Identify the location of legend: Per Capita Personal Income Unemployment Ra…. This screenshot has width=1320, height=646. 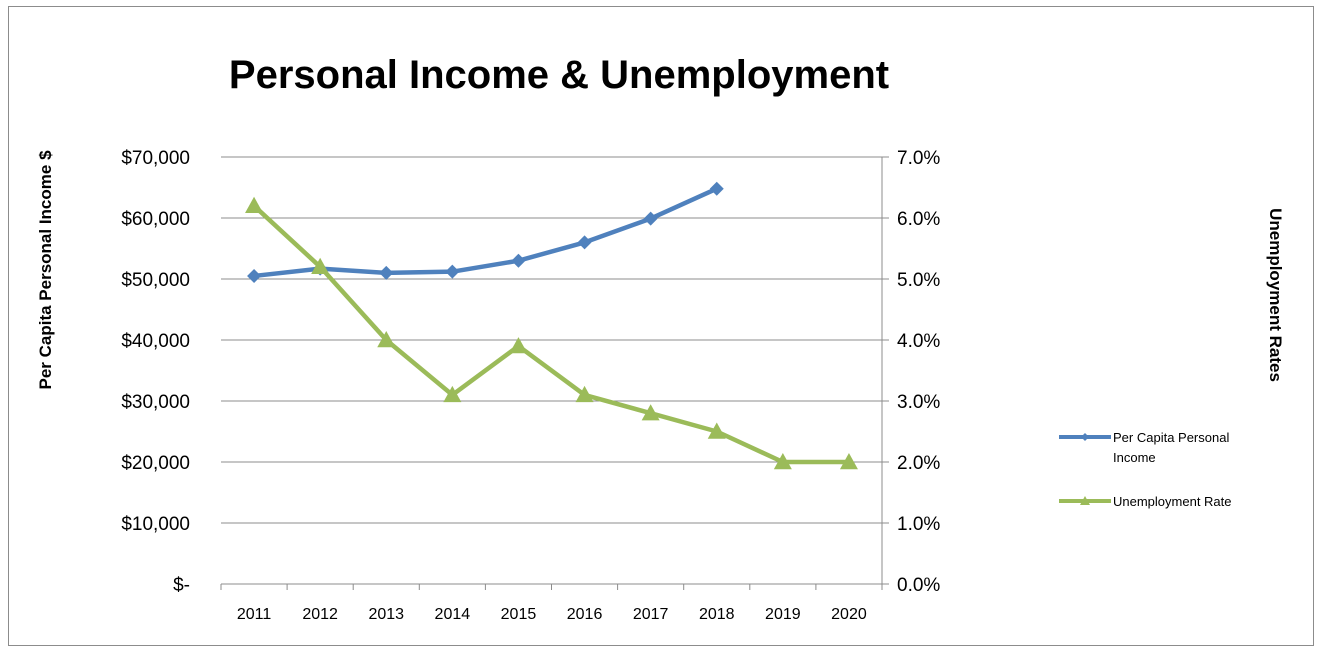
(1145, 469).